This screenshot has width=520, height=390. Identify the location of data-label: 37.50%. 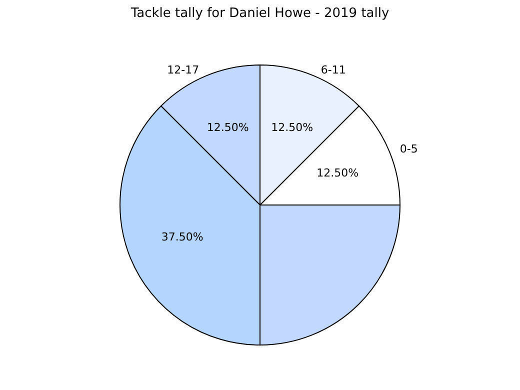
(182, 237).